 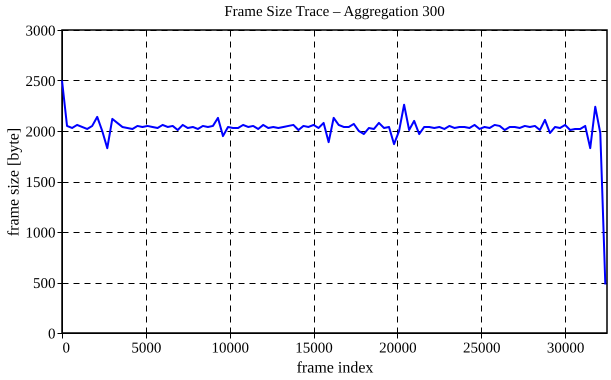 What do you see at coordinates (334, 12) in the screenshot?
I see `chart-title: Frame Size Trace – Aggregation 300` at bounding box center [334, 12].